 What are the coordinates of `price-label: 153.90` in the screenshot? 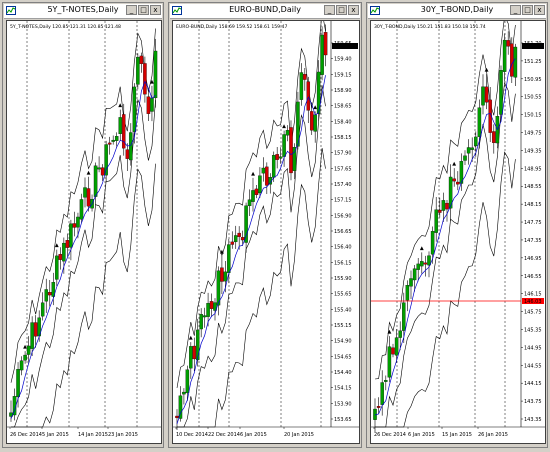 It's located at (343, 404).